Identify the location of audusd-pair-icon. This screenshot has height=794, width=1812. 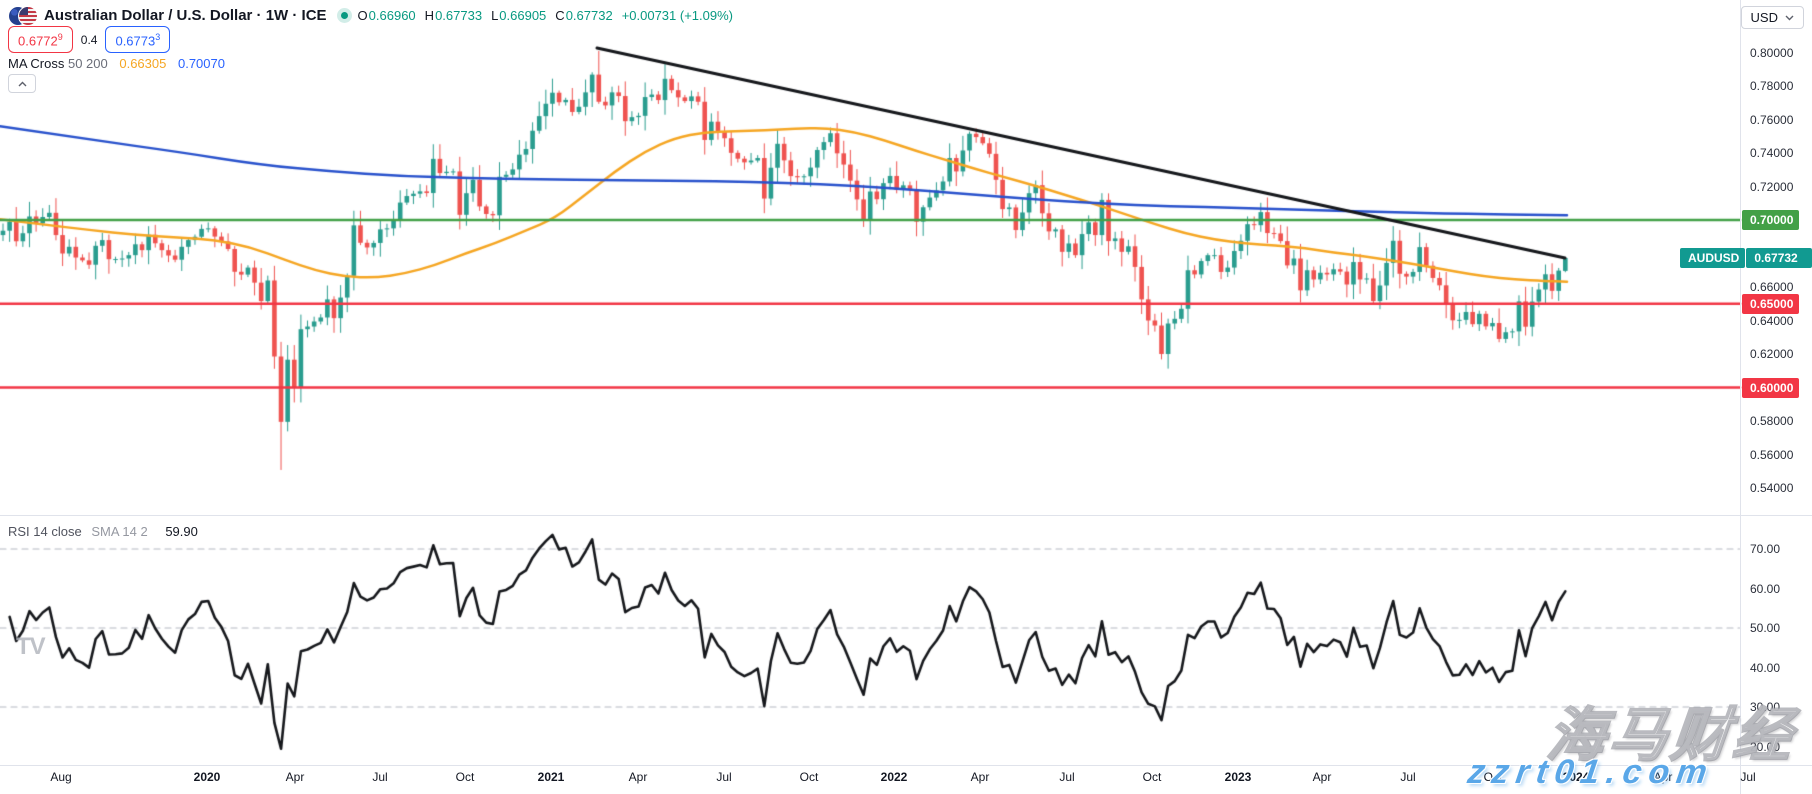
(23, 15).